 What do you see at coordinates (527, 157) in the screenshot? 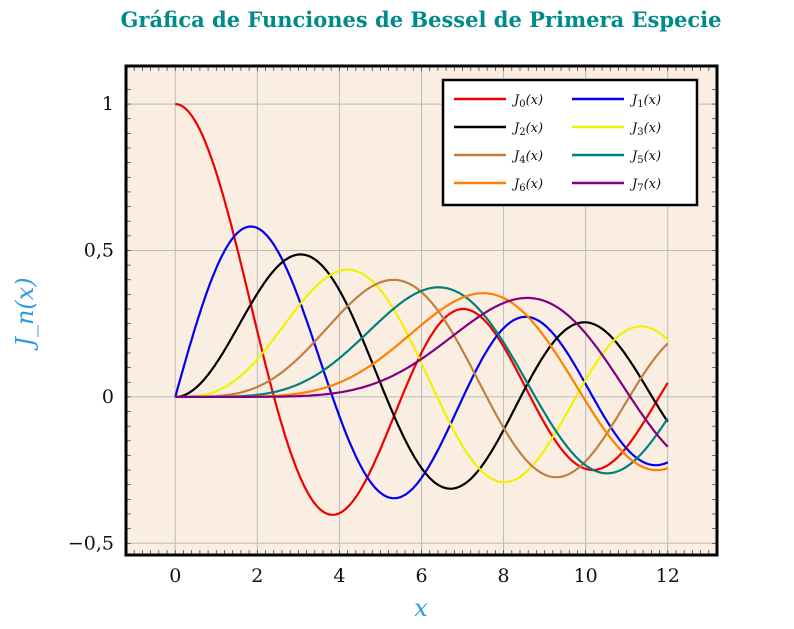
I see `legend-label: J4(x)` at bounding box center [527, 157].